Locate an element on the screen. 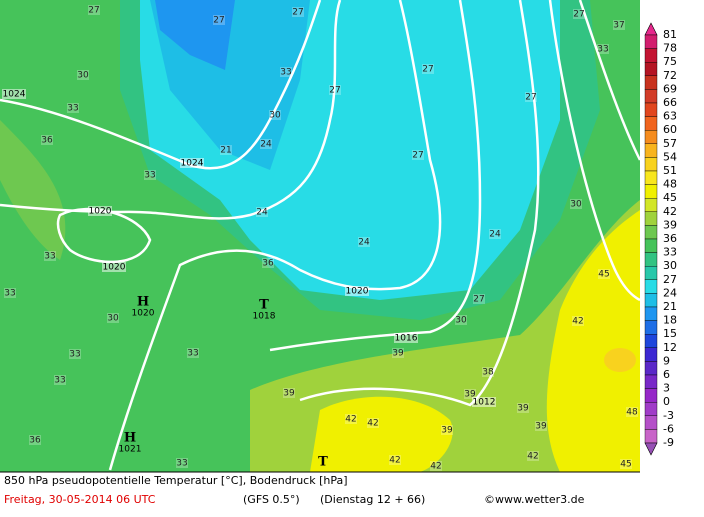  footer-background is located at coordinates (320, 492).